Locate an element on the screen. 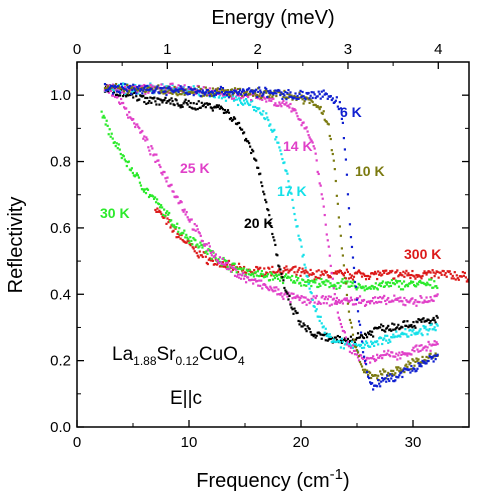 This screenshot has width=481, height=503. x2-tick-label: 4 is located at coordinates (438, 49).